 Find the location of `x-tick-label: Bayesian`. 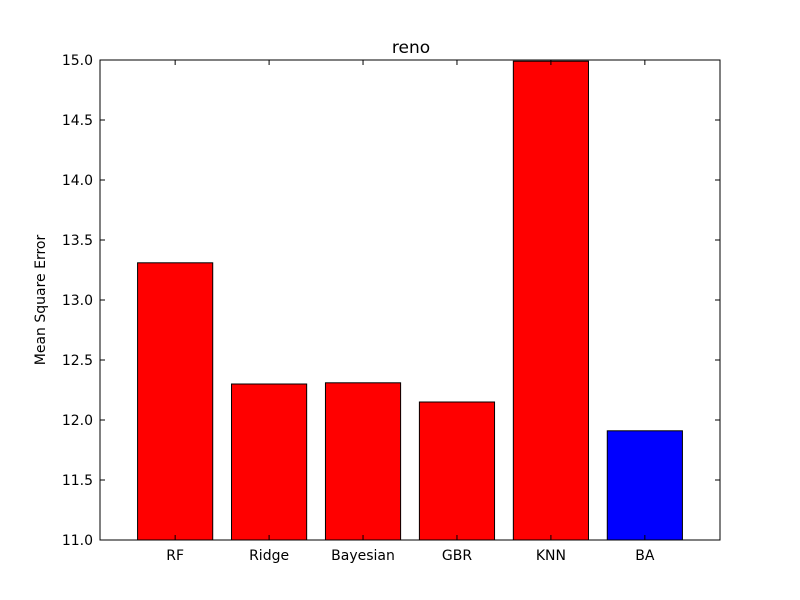

x-tick-label: Bayesian is located at coordinates (363, 556).